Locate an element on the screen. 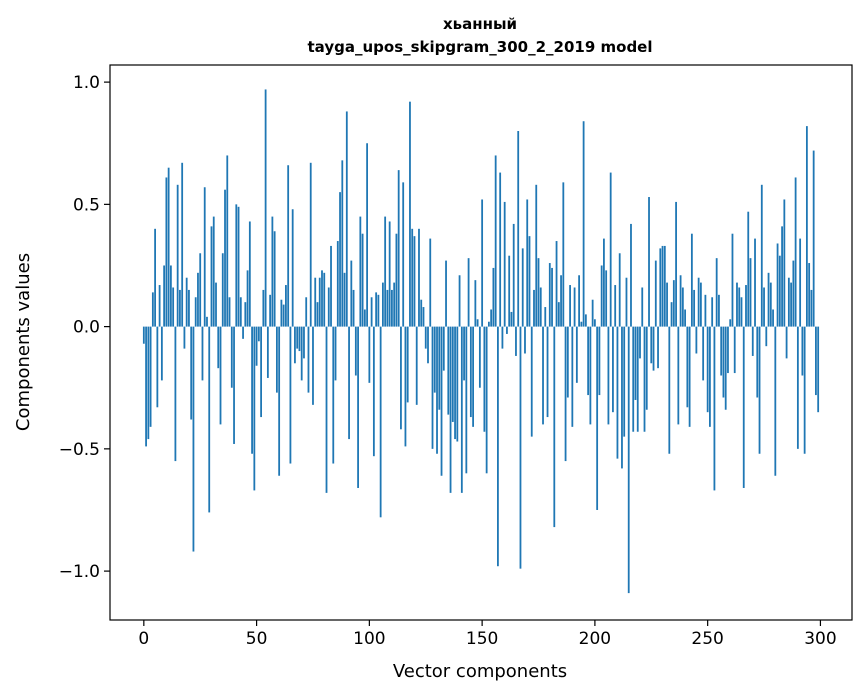 The height and width of the screenshot is (696, 867). y-tick-label: −0.5 is located at coordinates (79, 450).